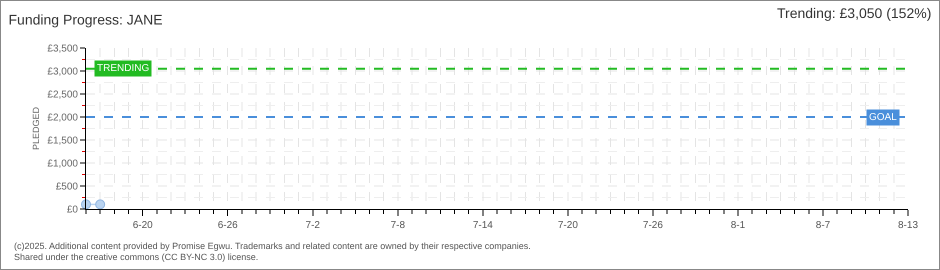  What do you see at coordinates (398, 225) in the screenshot?
I see `x-tick-label: 7-8` at bounding box center [398, 225].